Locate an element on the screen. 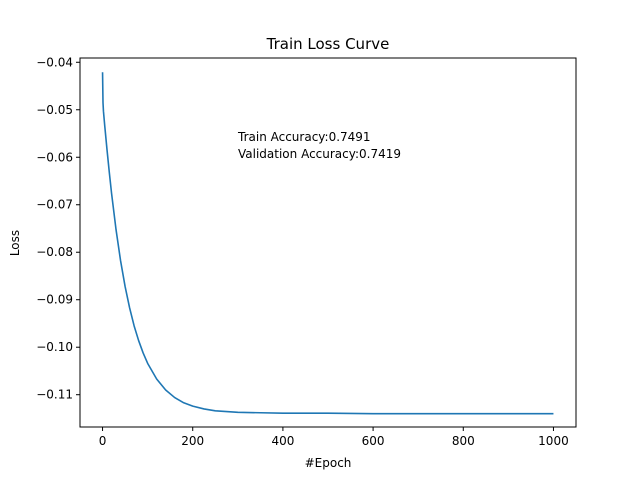  y-tick-label: −0.07 is located at coordinates (54, 205).